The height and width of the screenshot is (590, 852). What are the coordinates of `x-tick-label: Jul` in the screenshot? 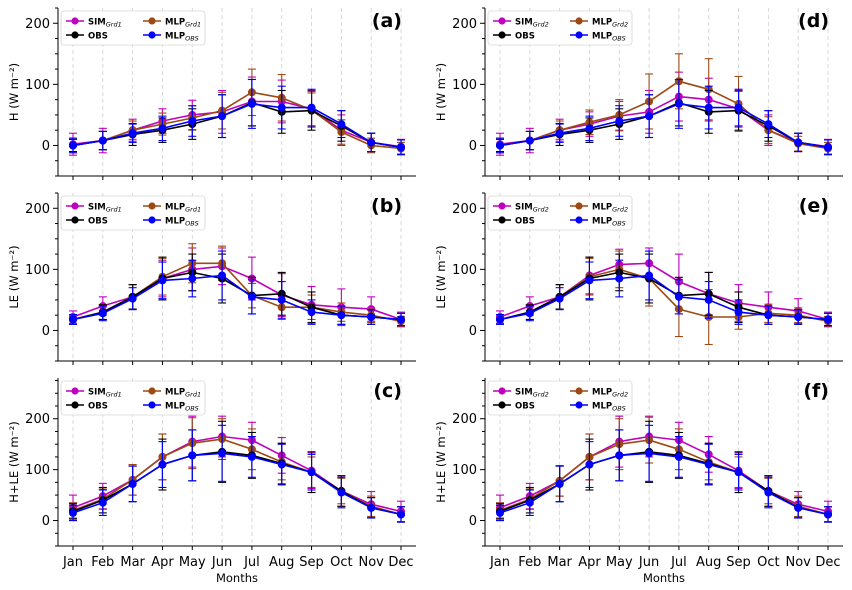 It's located at (678, 562).